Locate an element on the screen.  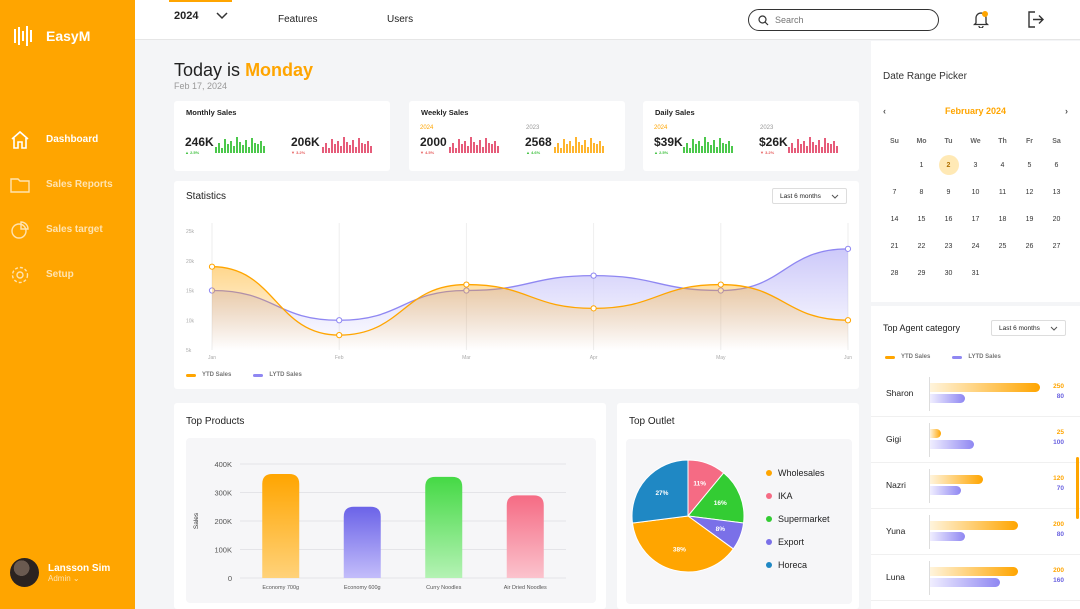
monthly-sales-card: Monthly Sales 246K ▲ 2.5% 206K ▼ 3.2% is located at coordinates (282, 136).